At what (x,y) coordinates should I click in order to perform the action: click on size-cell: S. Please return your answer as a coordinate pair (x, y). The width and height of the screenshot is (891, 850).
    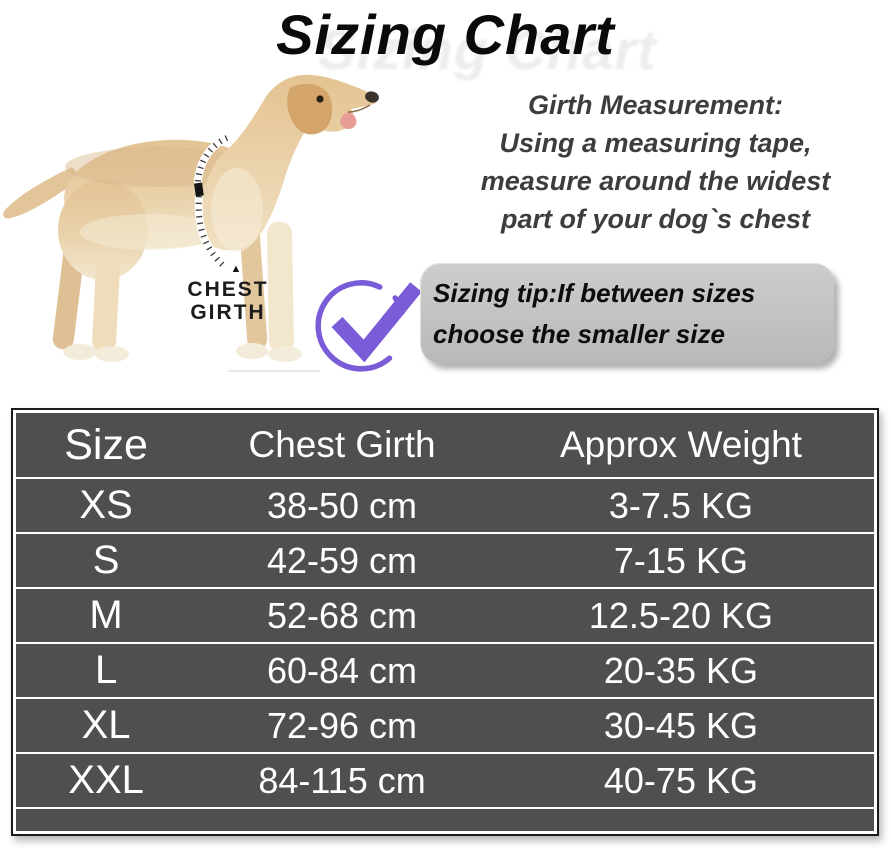
    Looking at the image, I should click on (106, 560).